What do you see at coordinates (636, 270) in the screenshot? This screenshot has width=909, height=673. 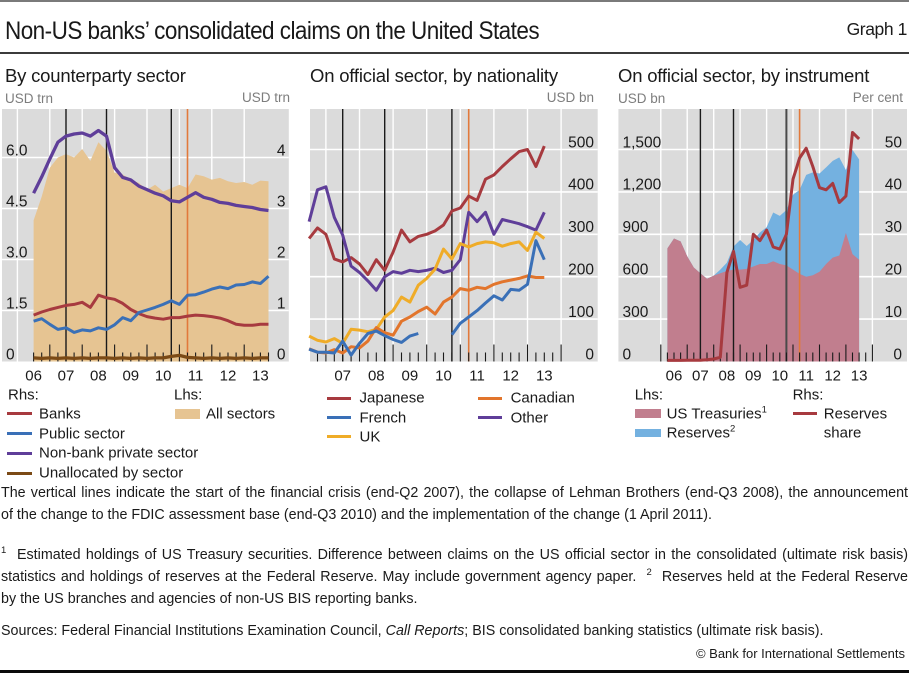 I see `svg-text: 600` at bounding box center [636, 270].